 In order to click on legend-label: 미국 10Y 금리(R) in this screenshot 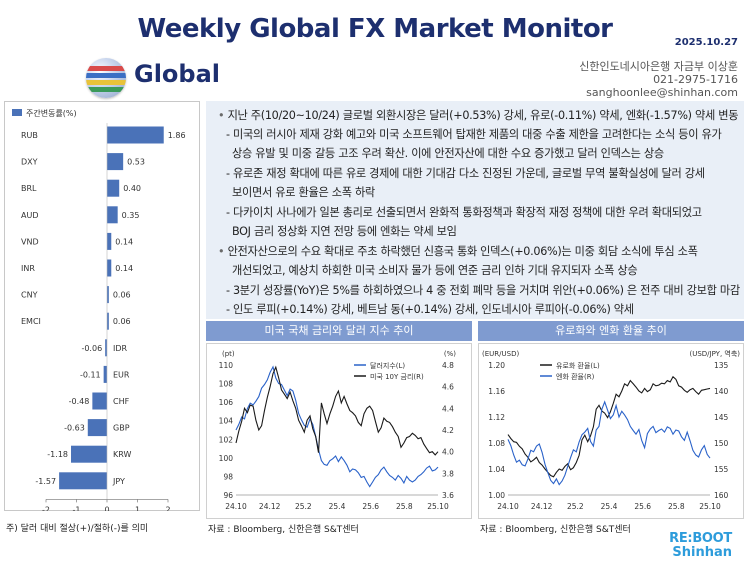, I will do `click(397, 376)`.